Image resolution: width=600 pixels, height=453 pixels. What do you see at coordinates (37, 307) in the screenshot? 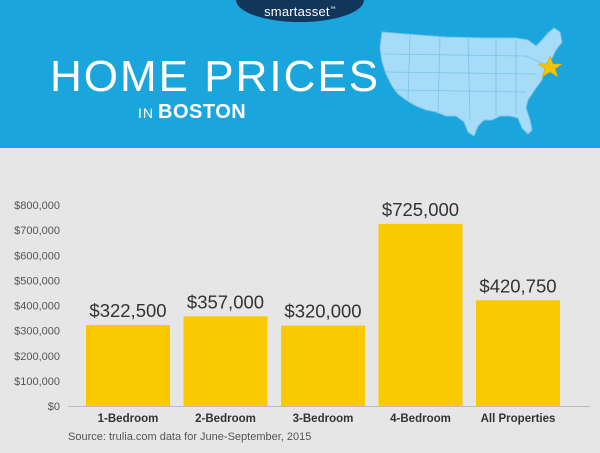
I see `y-tick-label: $400,000` at bounding box center [37, 307].